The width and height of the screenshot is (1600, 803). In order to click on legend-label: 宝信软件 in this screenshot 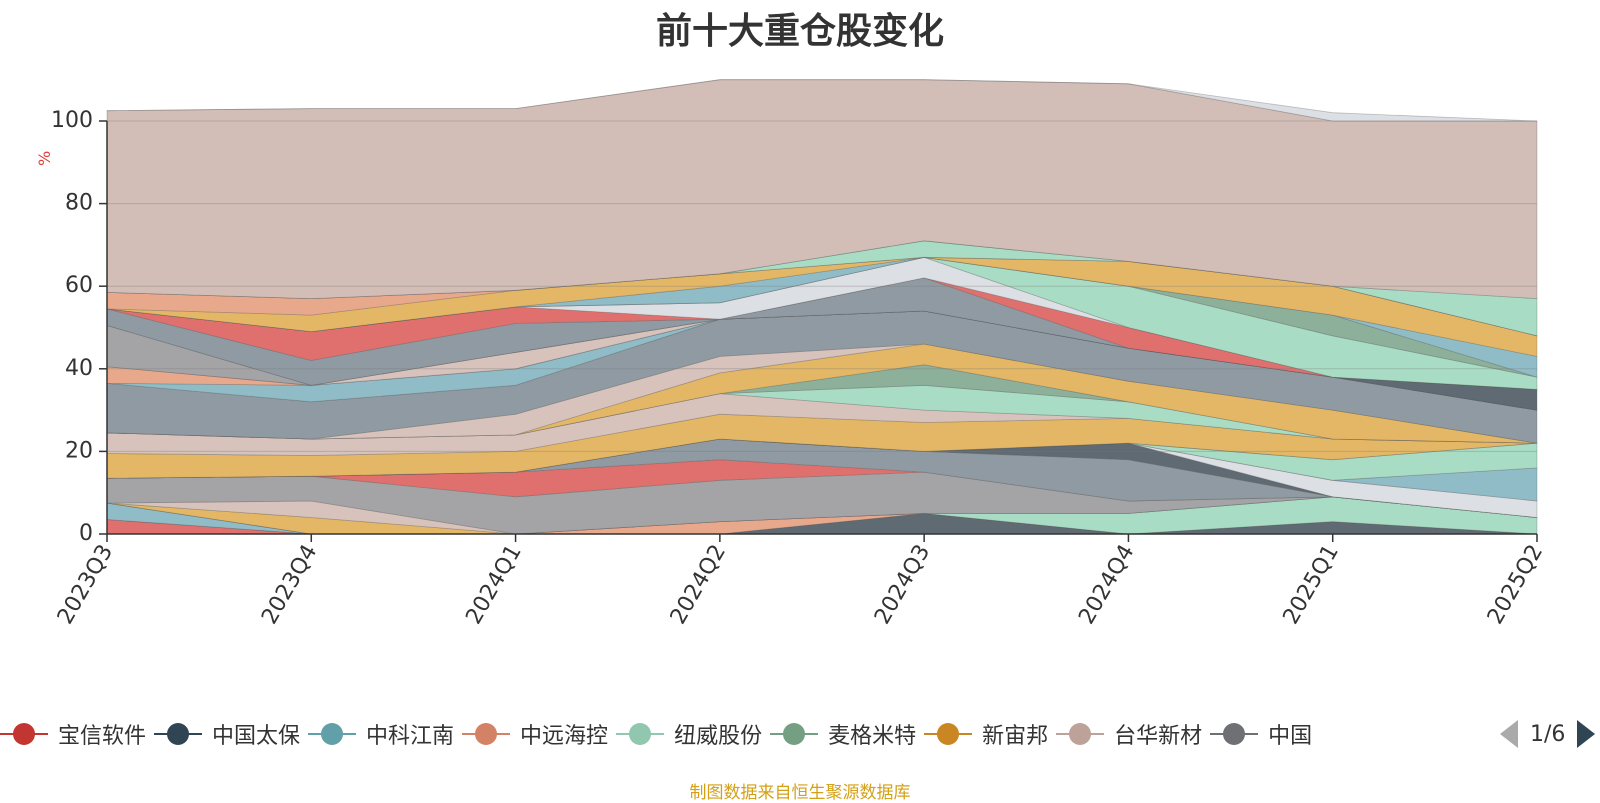, I will do `click(102, 736)`.